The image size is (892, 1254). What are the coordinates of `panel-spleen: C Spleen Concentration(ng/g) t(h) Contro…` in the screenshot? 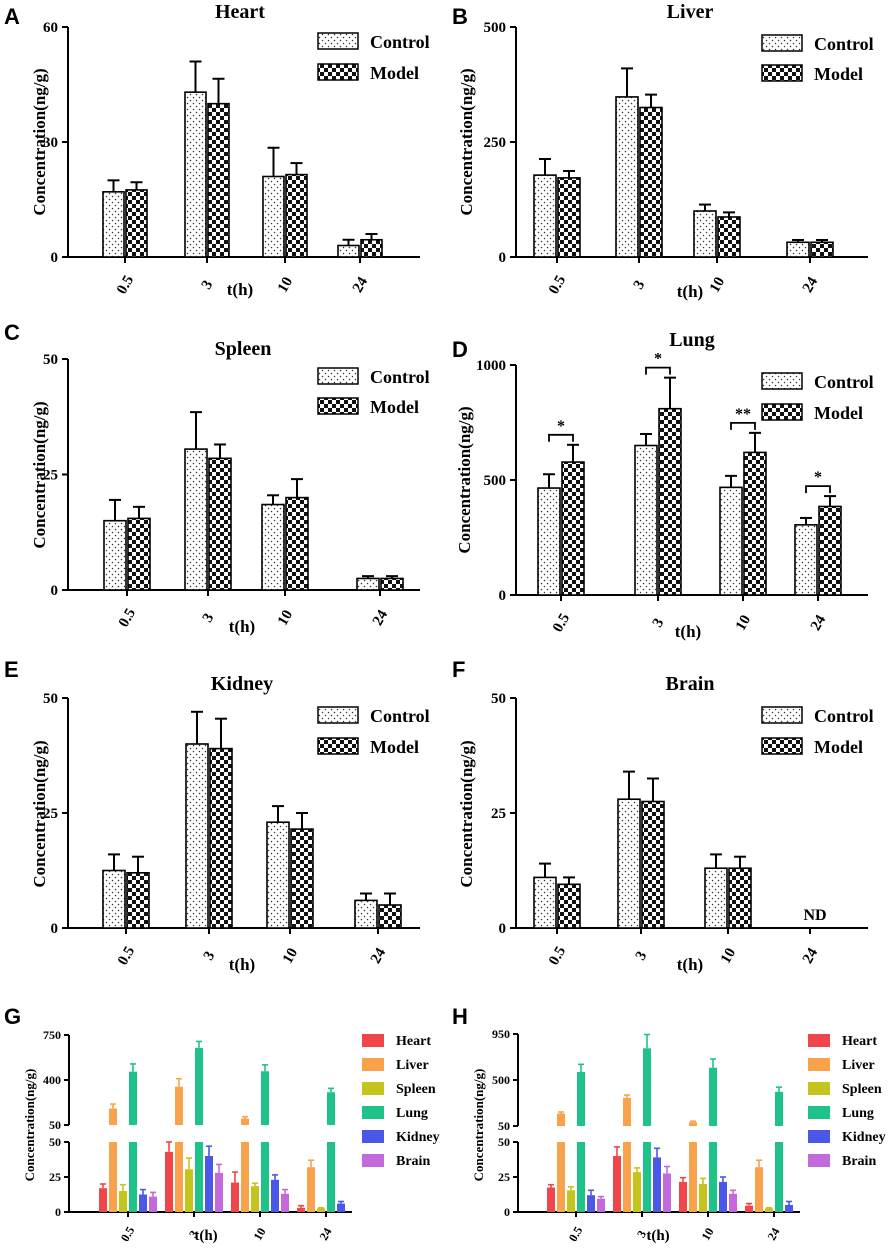 It's located at (217, 478).